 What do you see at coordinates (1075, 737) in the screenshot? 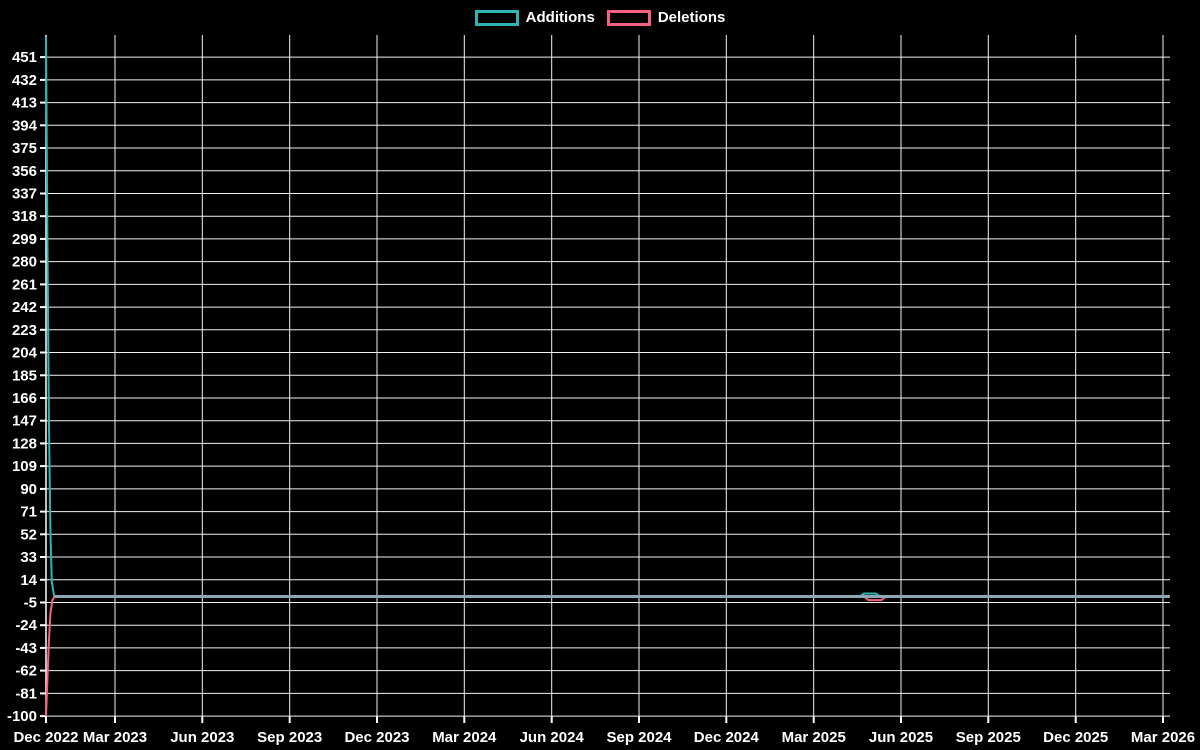
I see `x-tick-label: Dec 2025` at bounding box center [1075, 737].